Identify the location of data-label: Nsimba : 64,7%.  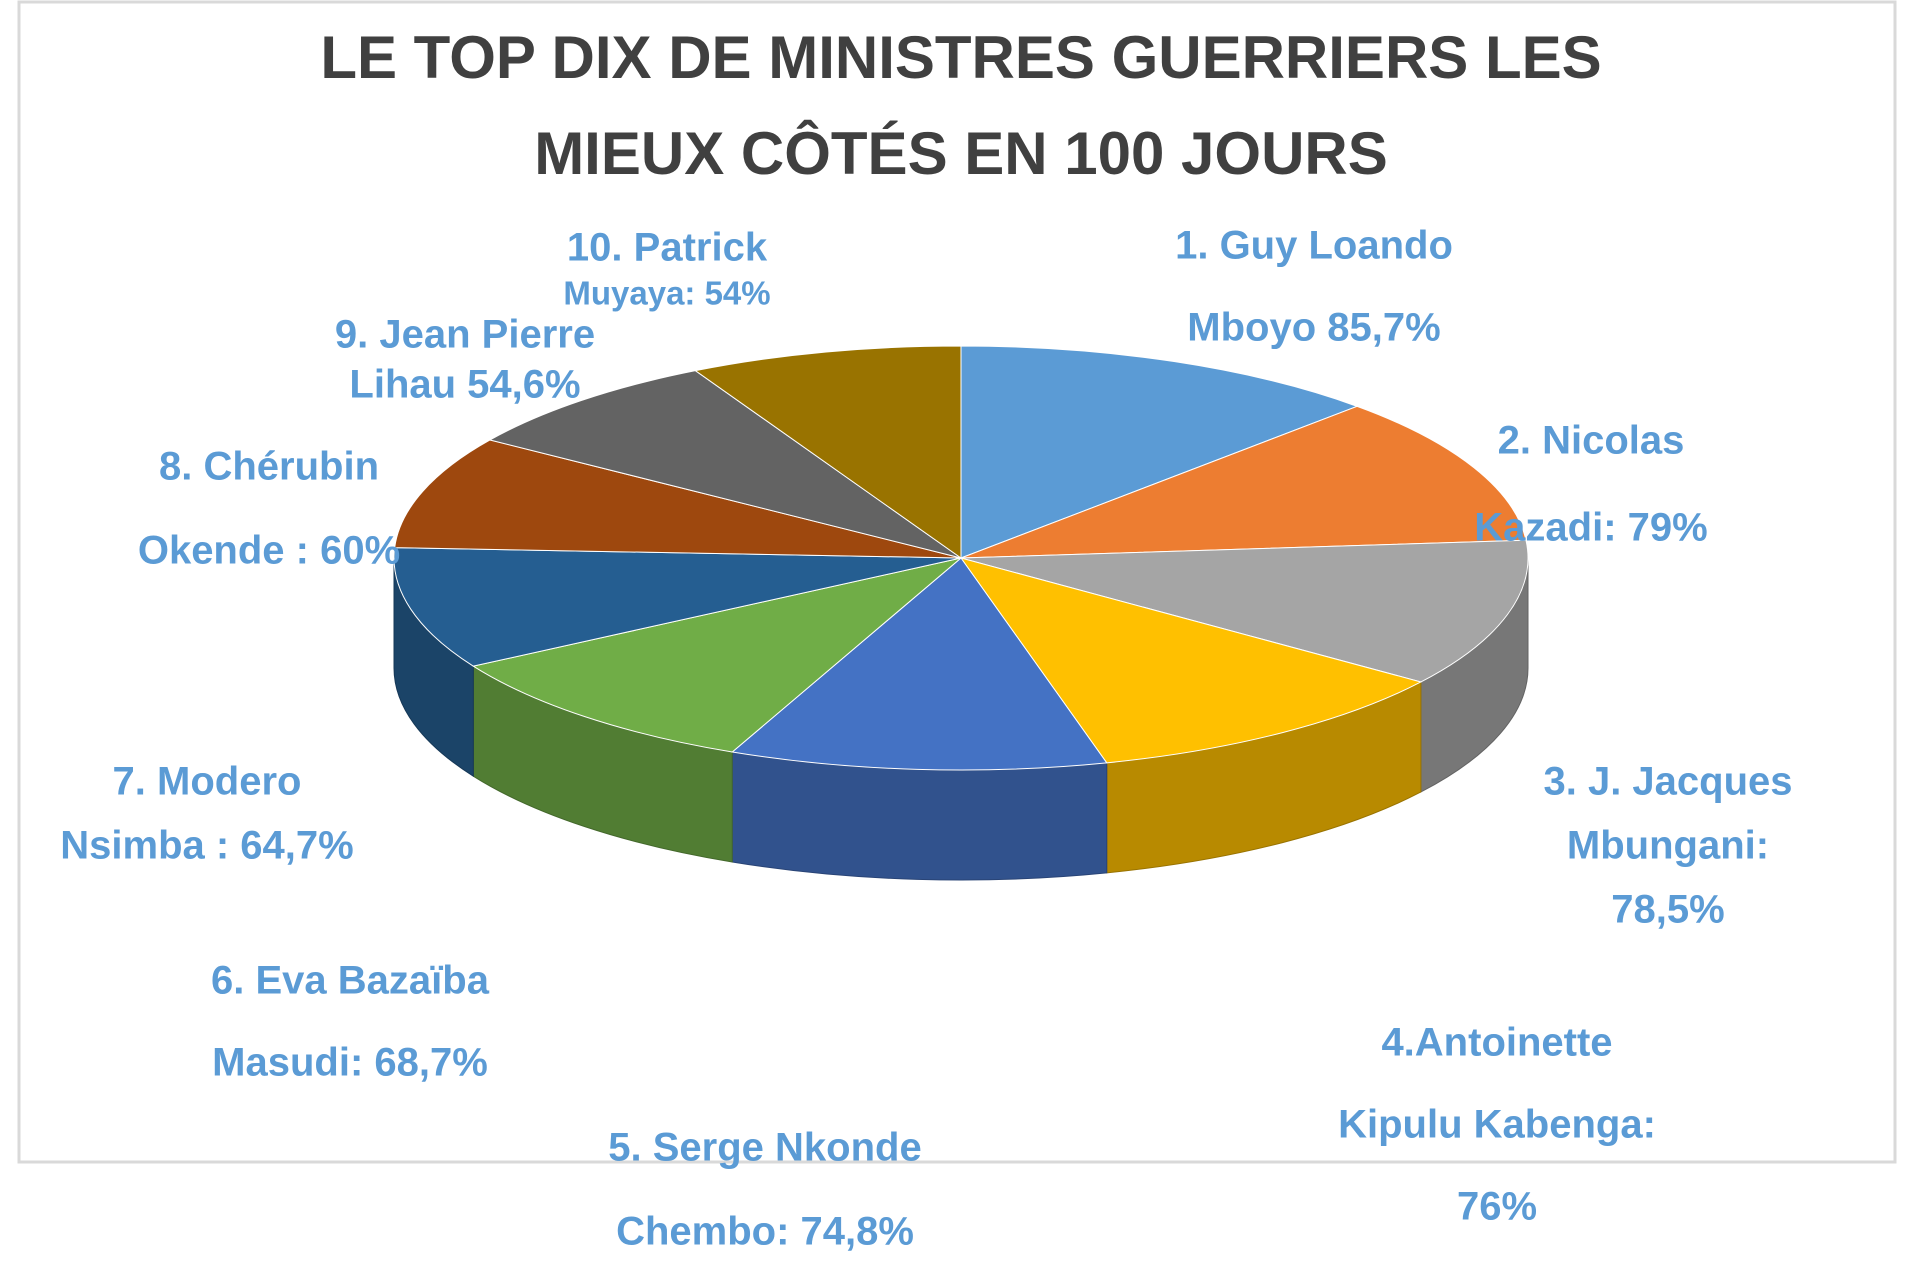
(206, 846).